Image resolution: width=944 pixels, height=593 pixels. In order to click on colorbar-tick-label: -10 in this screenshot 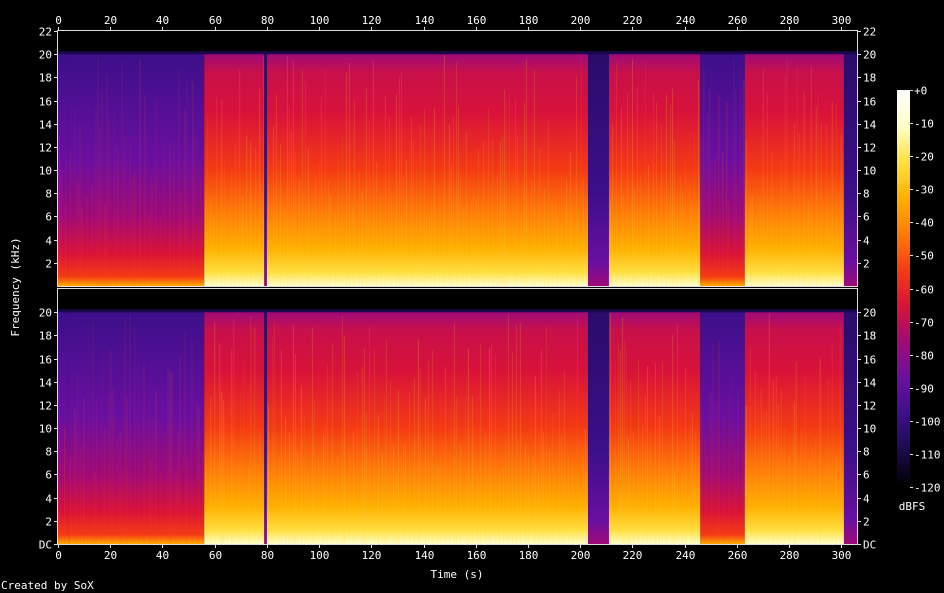, I will do `click(924, 124)`.